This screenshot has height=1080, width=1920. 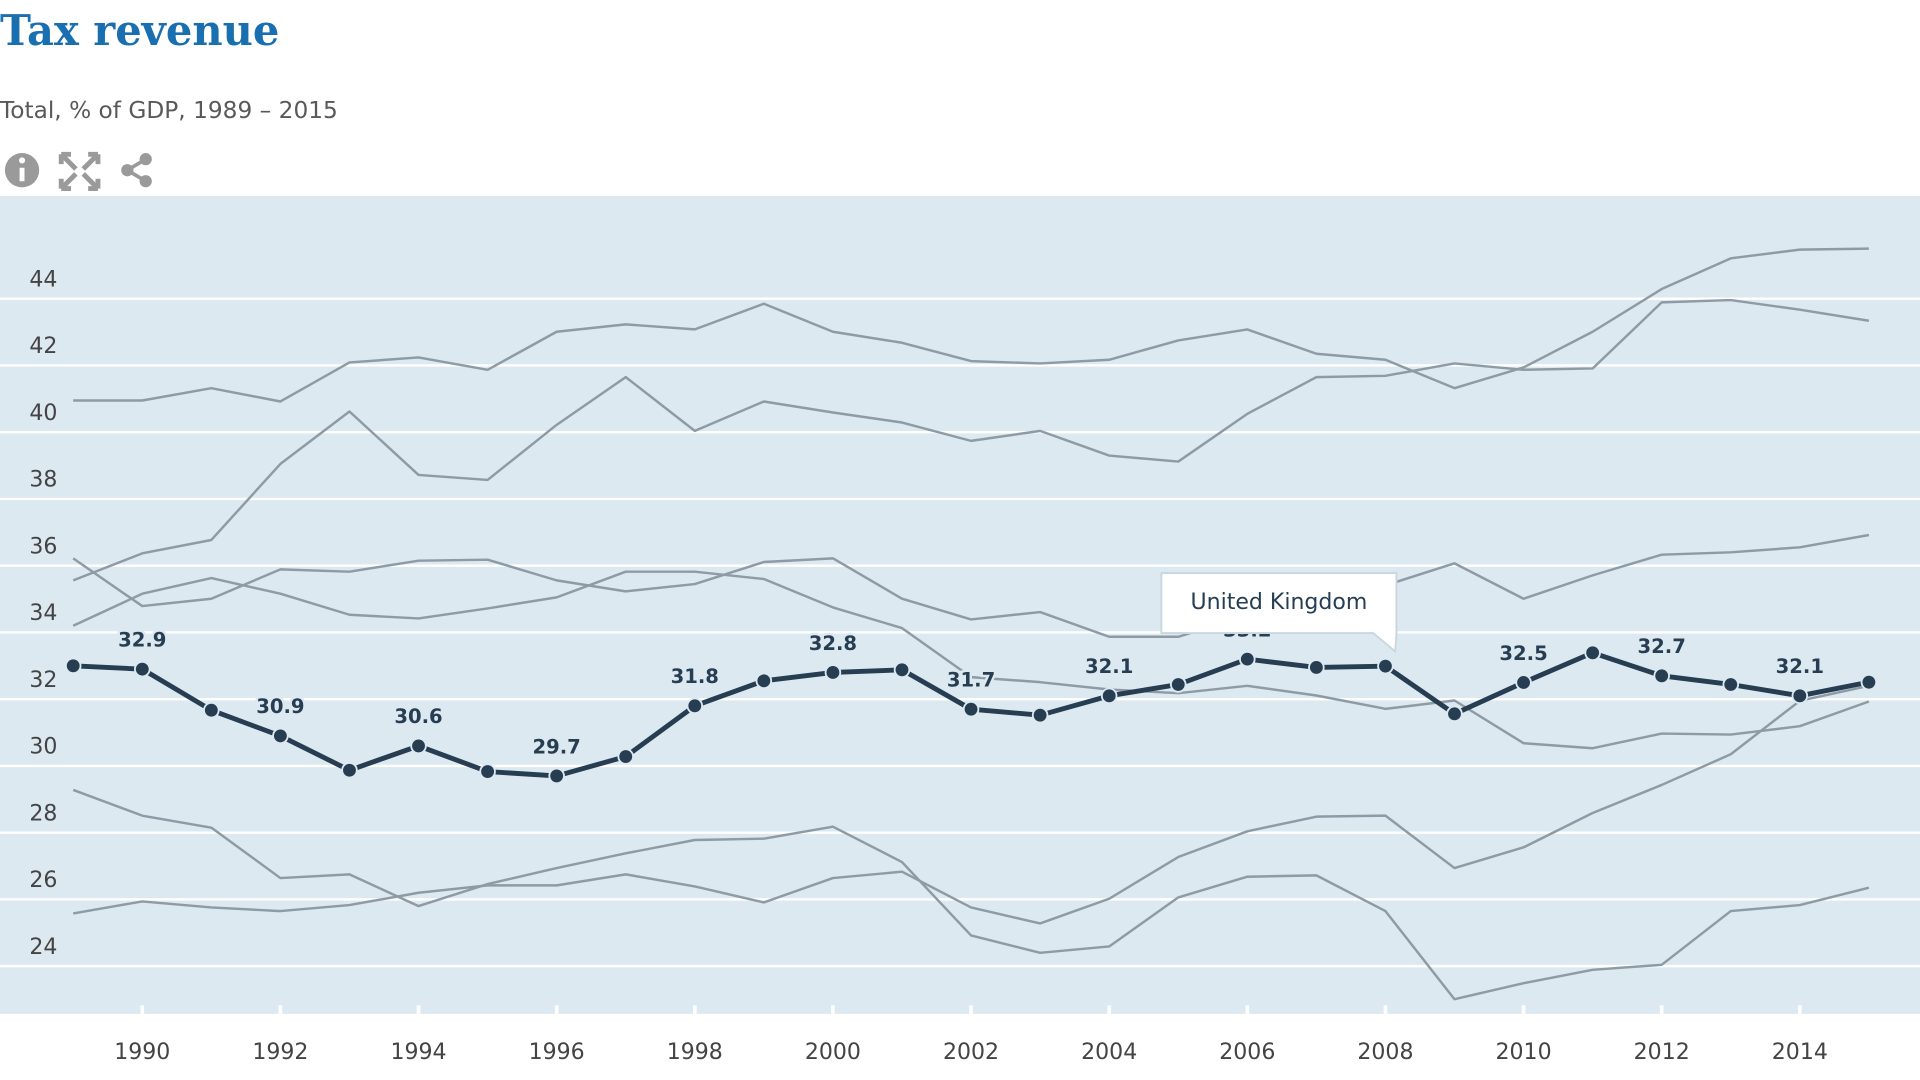 What do you see at coordinates (280, 706) in the screenshot?
I see `data-label: 30.9` at bounding box center [280, 706].